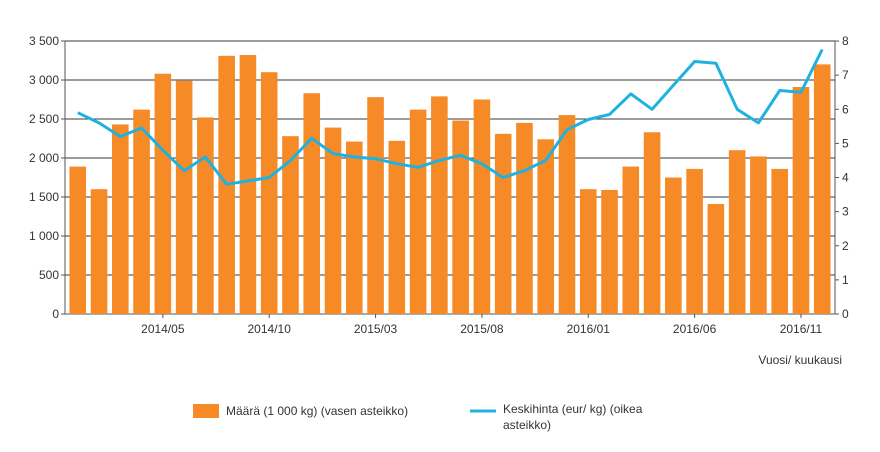  What do you see at coordinates (845, 314) in the screenshot?
I see `right-axis-tick-label: 0` at bounding box center [845, 314].